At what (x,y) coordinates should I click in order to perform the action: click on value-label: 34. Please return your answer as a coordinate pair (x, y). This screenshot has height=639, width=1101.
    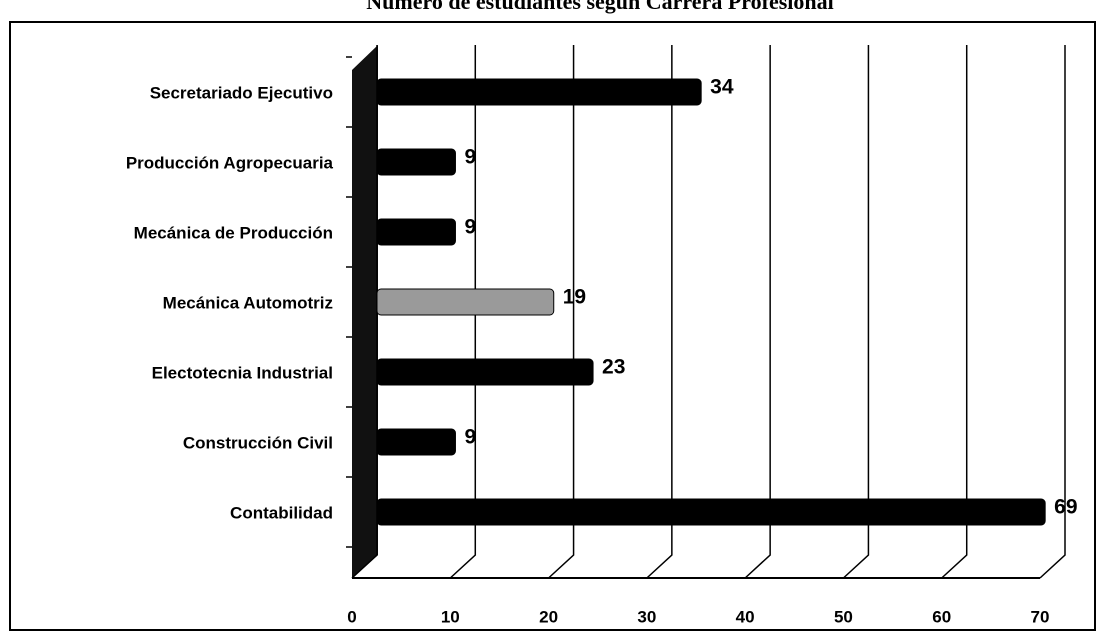
    Looking at the image, I should click on (722, 87).